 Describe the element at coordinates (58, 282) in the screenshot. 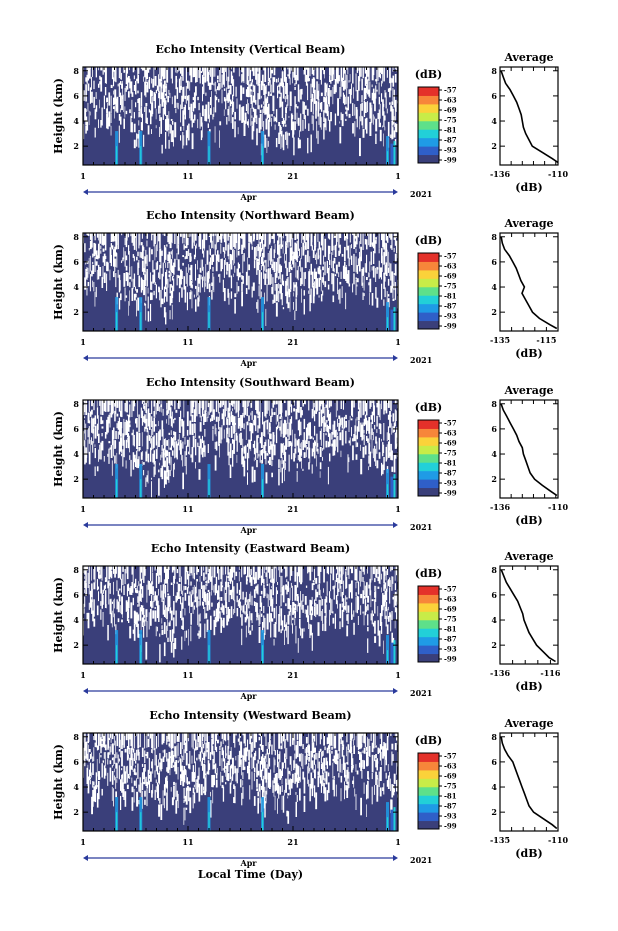

I see `y-axis-label: Height (km)` at that location.